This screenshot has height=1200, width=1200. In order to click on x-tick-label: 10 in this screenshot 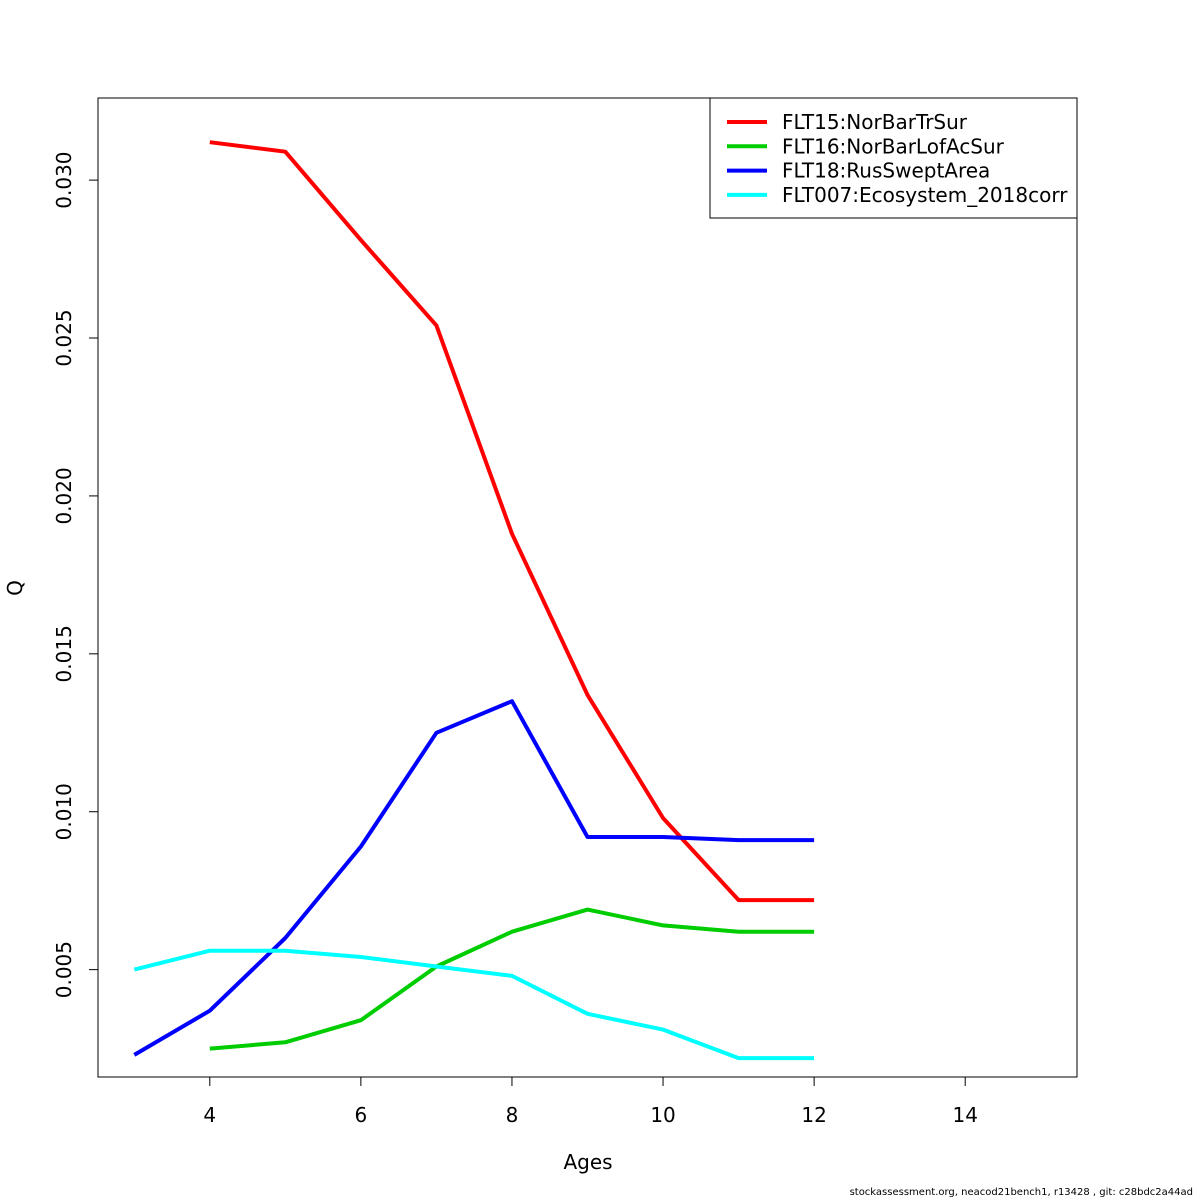, I will do `click(662, 1115)`.